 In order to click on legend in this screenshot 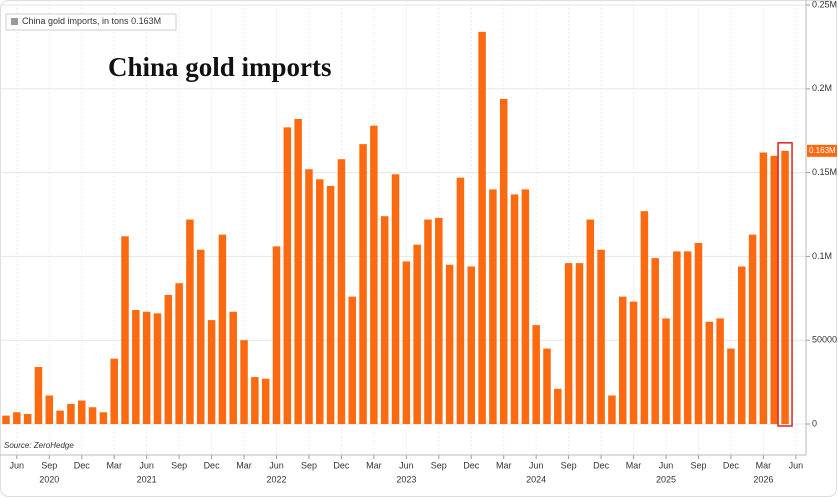, I will do `click(91, 22)`.